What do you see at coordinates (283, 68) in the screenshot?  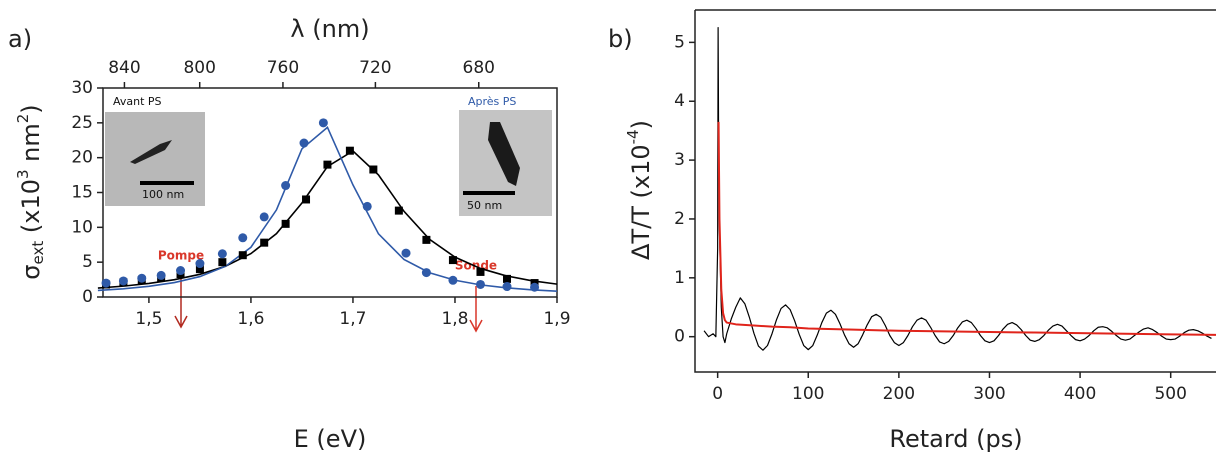 I see `x2-tick-label: 760` at bounding box center [283, 68].